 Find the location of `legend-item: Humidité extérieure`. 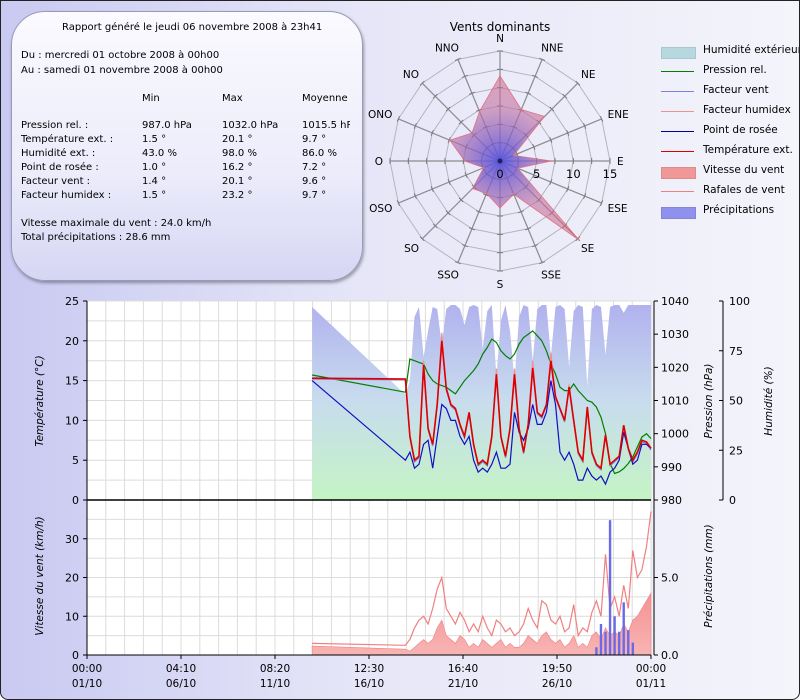

legend-item: Humidité extérieure is located at coordinates (730, 51).